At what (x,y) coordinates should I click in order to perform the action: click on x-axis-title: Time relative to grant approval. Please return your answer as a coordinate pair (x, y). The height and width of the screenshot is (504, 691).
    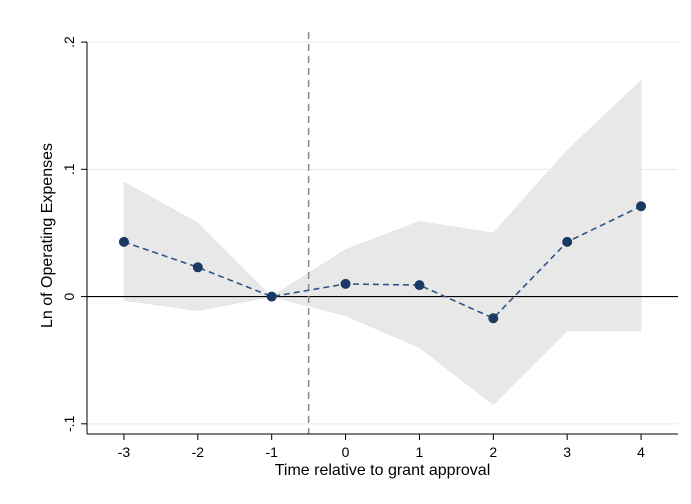
    Looking at the image, I should click on (383, 470).